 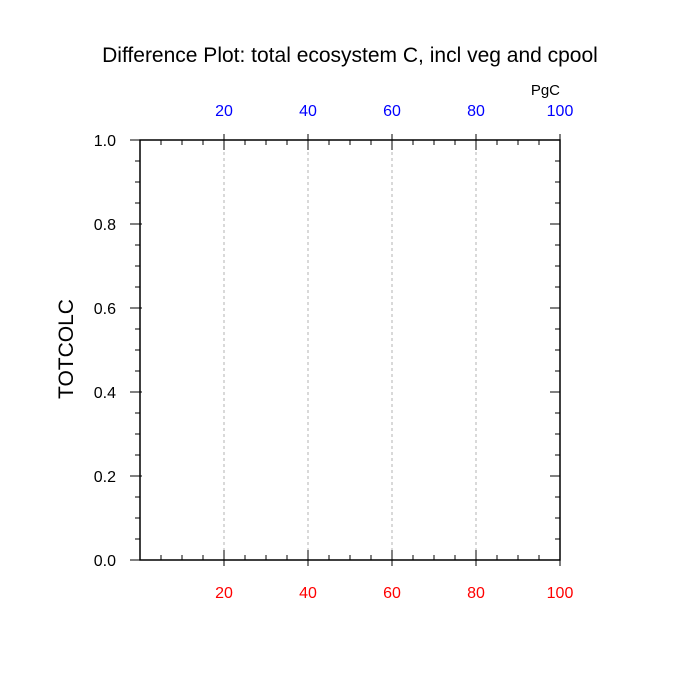 What do you see at coordinates (105, 561) in the screenshot?
I see `y-tick-label: 0.0` at bounding box center [105, 561].